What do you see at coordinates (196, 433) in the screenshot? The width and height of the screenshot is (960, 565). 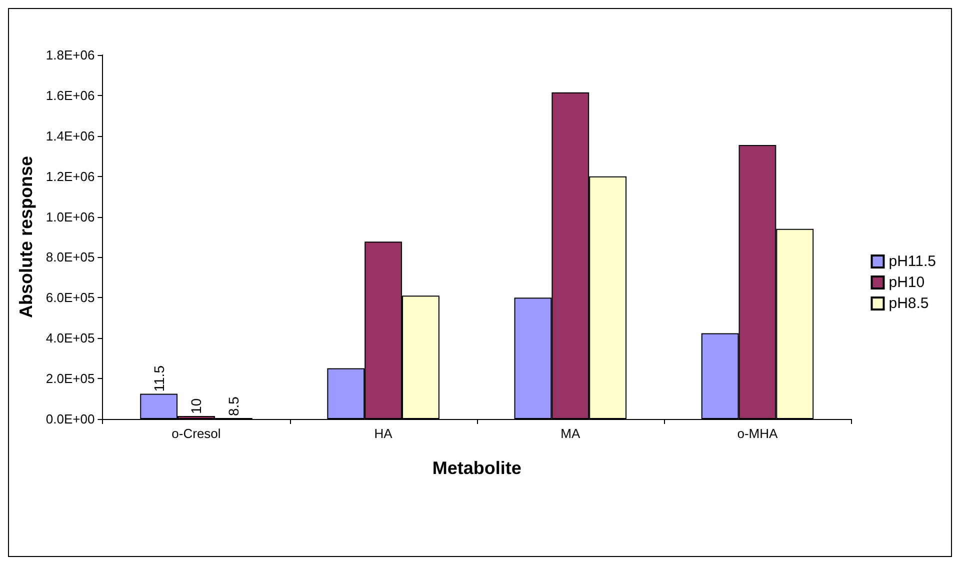 I see `x-tick-label: o-Cresol` at bounding box center [196, 433].